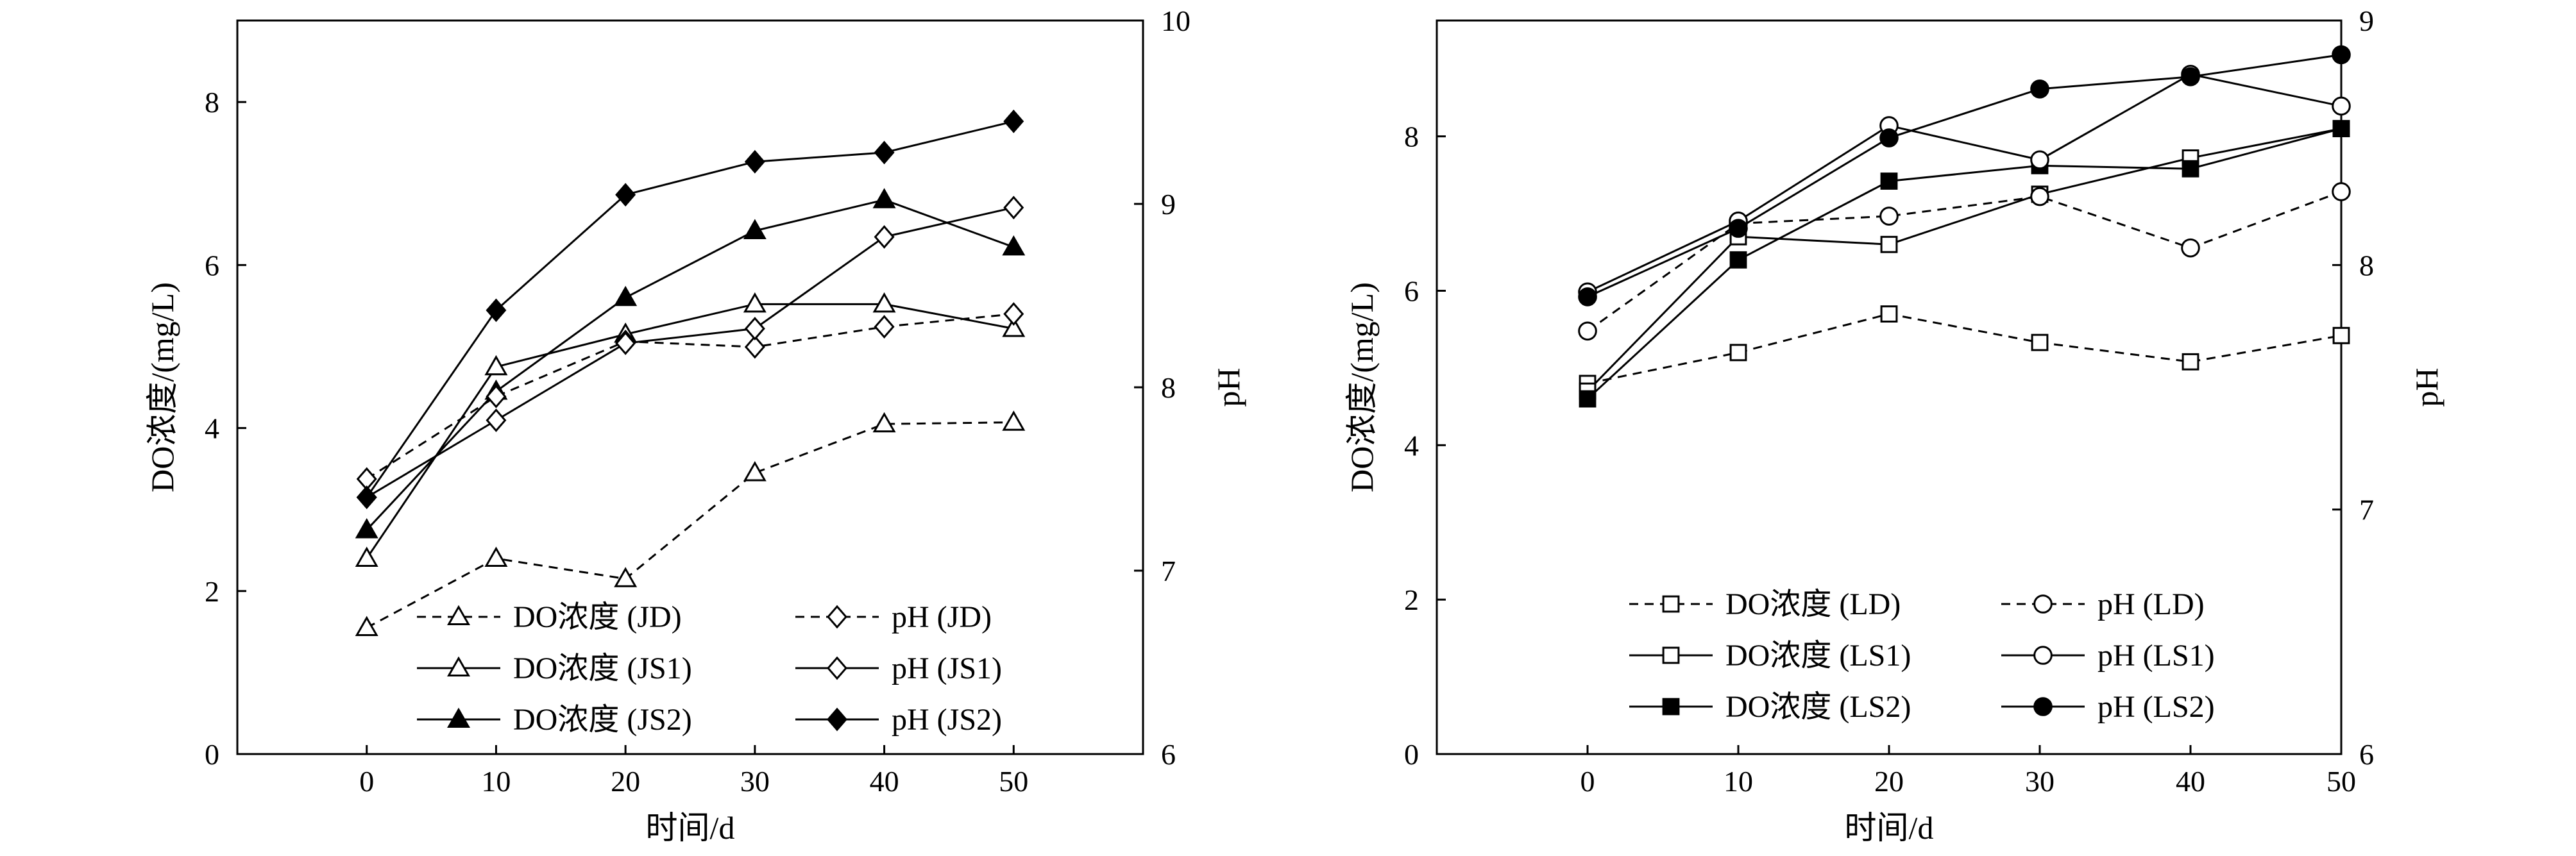  Describe the element at coordinates (597, 617) in the screenshot. I see `legend-label: DO浓度 (JD)` at that location.